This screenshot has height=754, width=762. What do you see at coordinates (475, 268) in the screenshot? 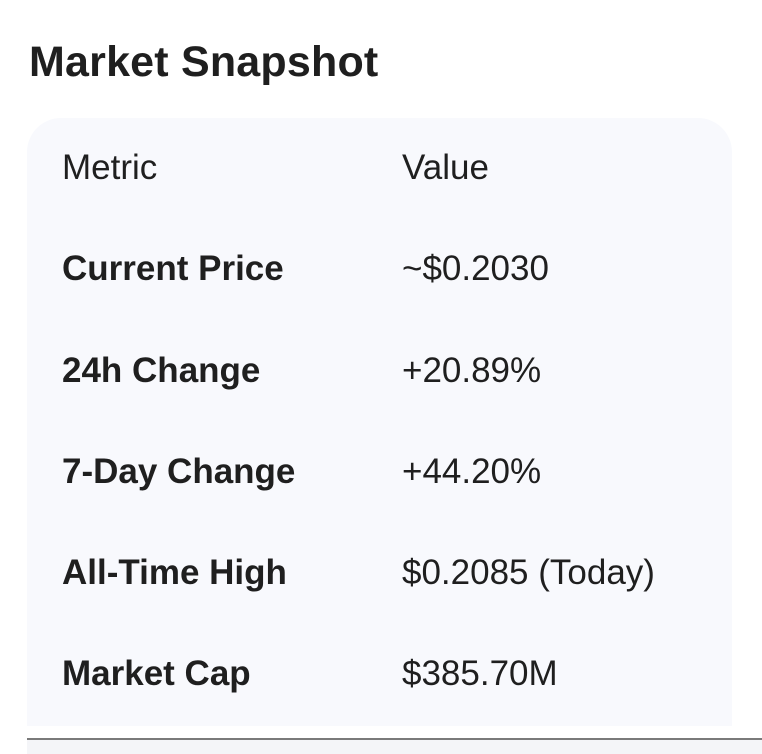
I see `value-cell: ~$0.2030` at bounding box center [475, 268].